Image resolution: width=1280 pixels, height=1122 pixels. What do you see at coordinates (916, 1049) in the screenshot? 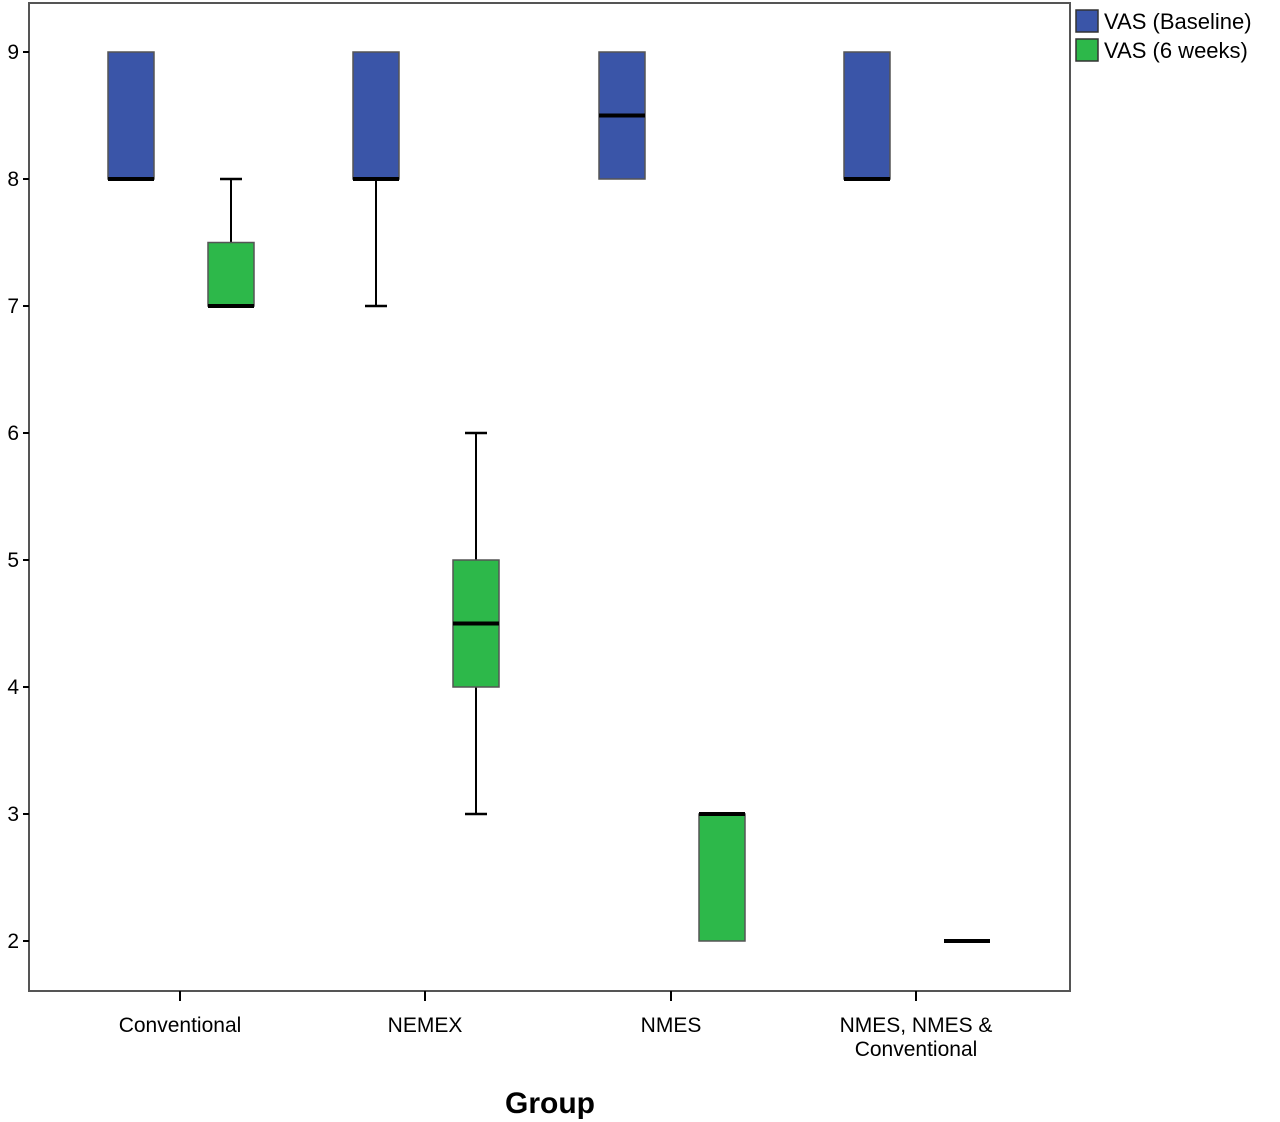
I see `x-category-label-line2: Conventional` at bounding box center [916, 1049].